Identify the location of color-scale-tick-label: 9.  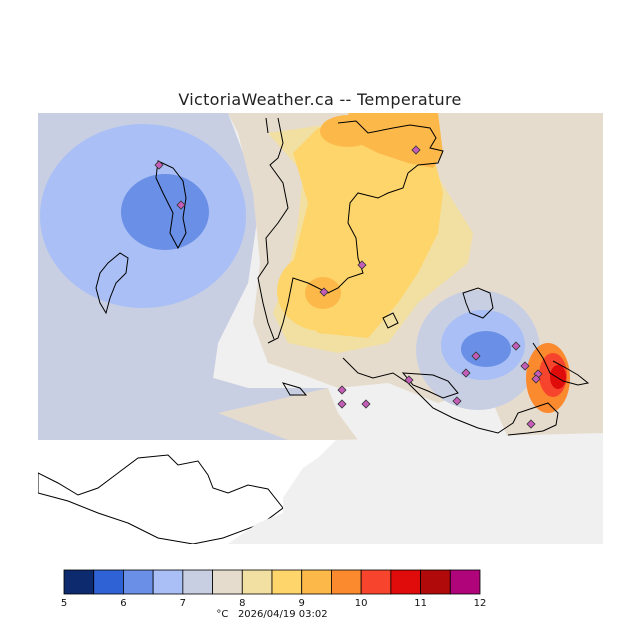
(302, 603).